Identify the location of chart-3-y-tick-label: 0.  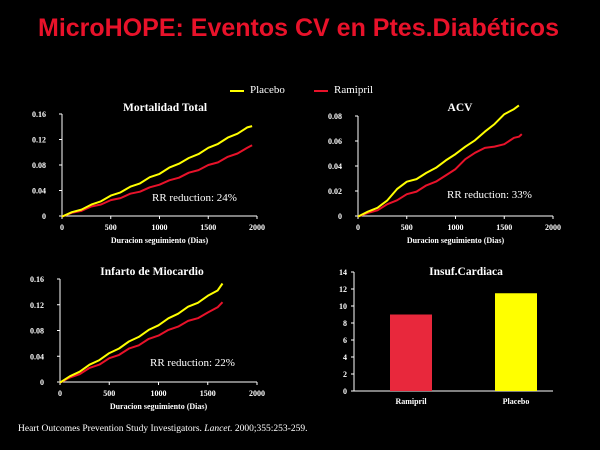
(42, 382).